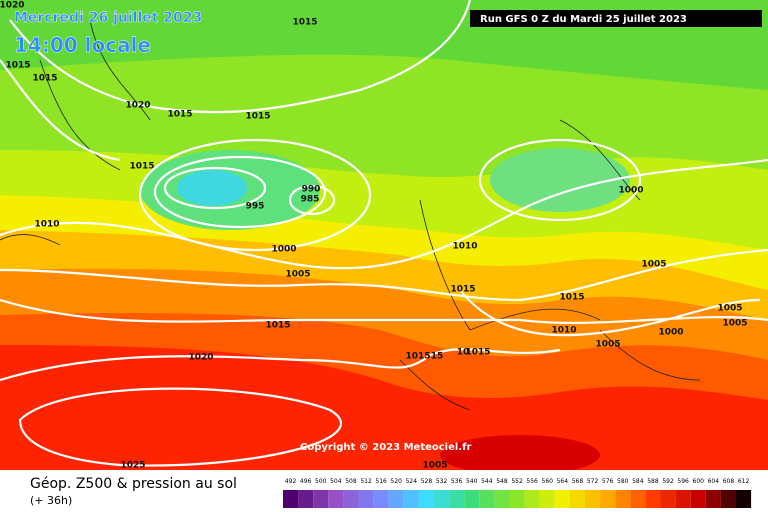 The width and height of the screenshot is (768, 512). I want to click on isobar-label: 985, so click(310, 200).